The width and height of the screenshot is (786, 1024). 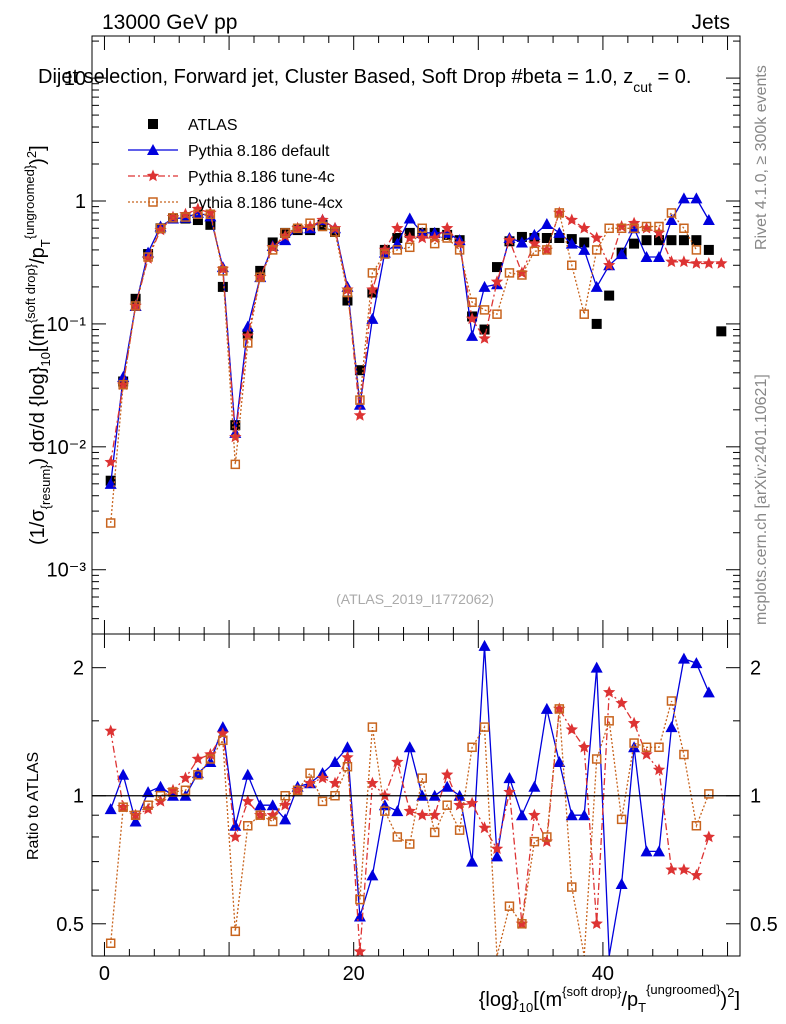 What do you see at coordinates (603, 974) in the screenshot?
I see `x-tick-label: 40` at bounding box center [603, 974].